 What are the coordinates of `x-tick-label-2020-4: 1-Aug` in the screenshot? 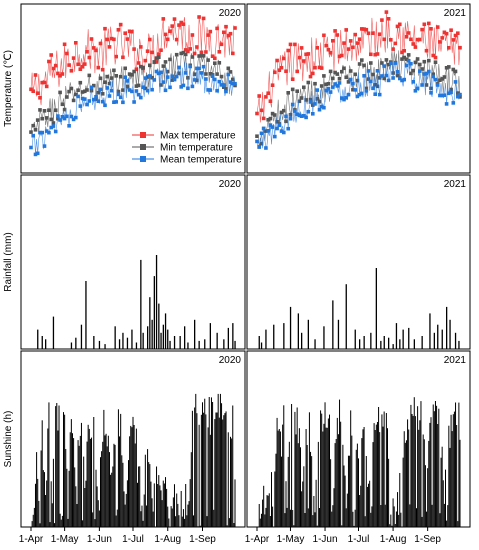 It's located at (167, 539).